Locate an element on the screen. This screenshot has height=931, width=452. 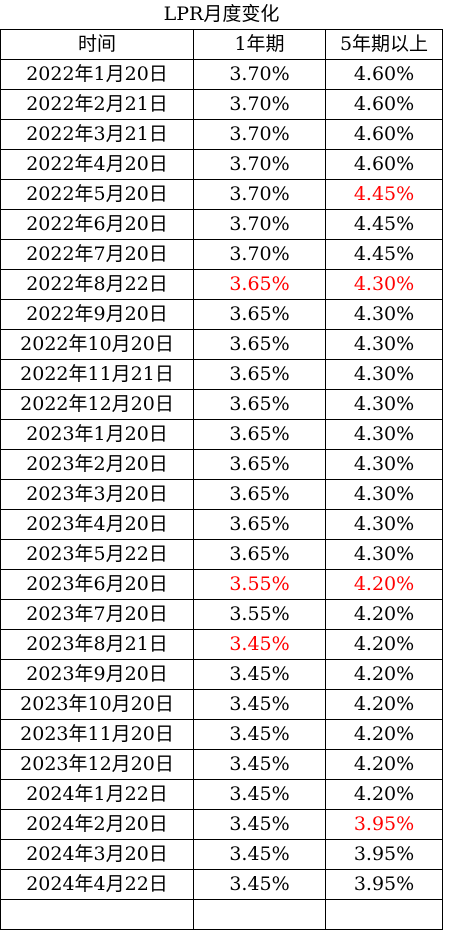
table-title: LPR月度变化 is located at coordinates (221, 15).